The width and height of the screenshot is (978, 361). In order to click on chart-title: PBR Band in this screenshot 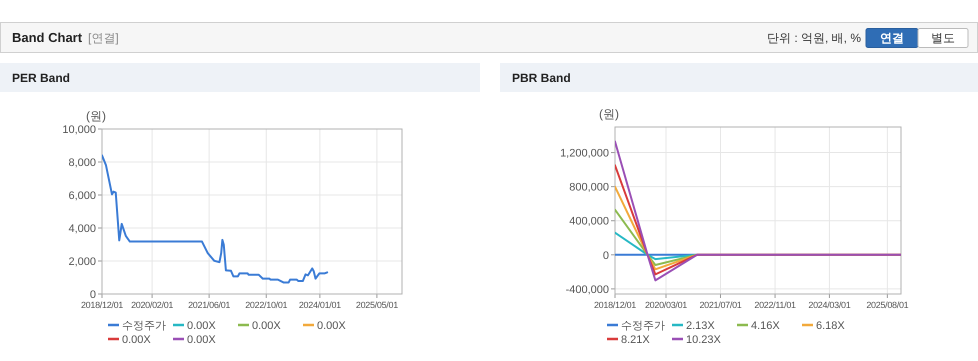, I will do `click(541, 78)`.